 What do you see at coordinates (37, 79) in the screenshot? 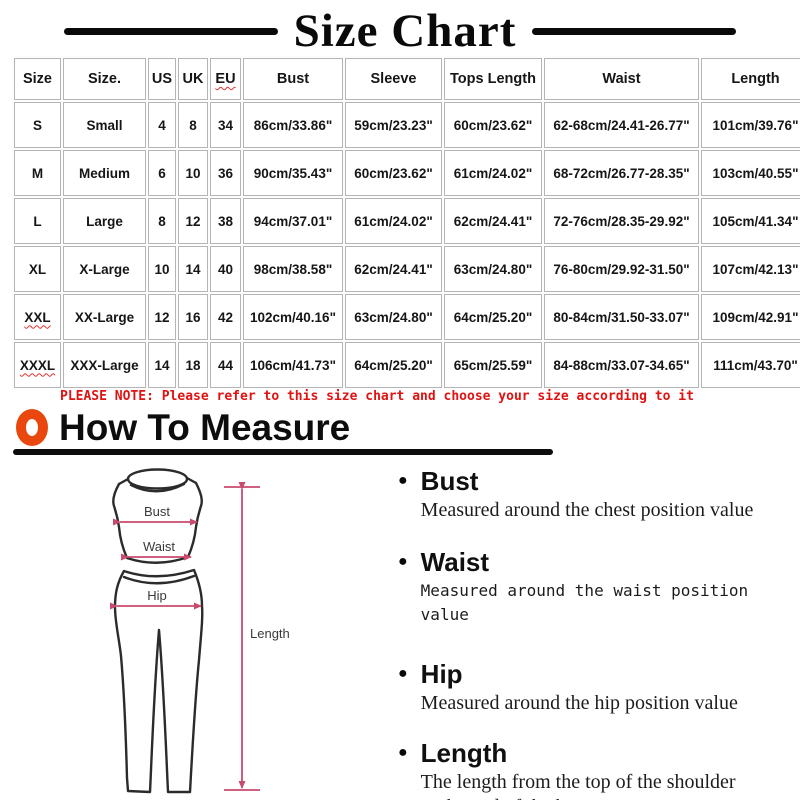
I see `col-header-size: Size` at bounding box center [37, 79].